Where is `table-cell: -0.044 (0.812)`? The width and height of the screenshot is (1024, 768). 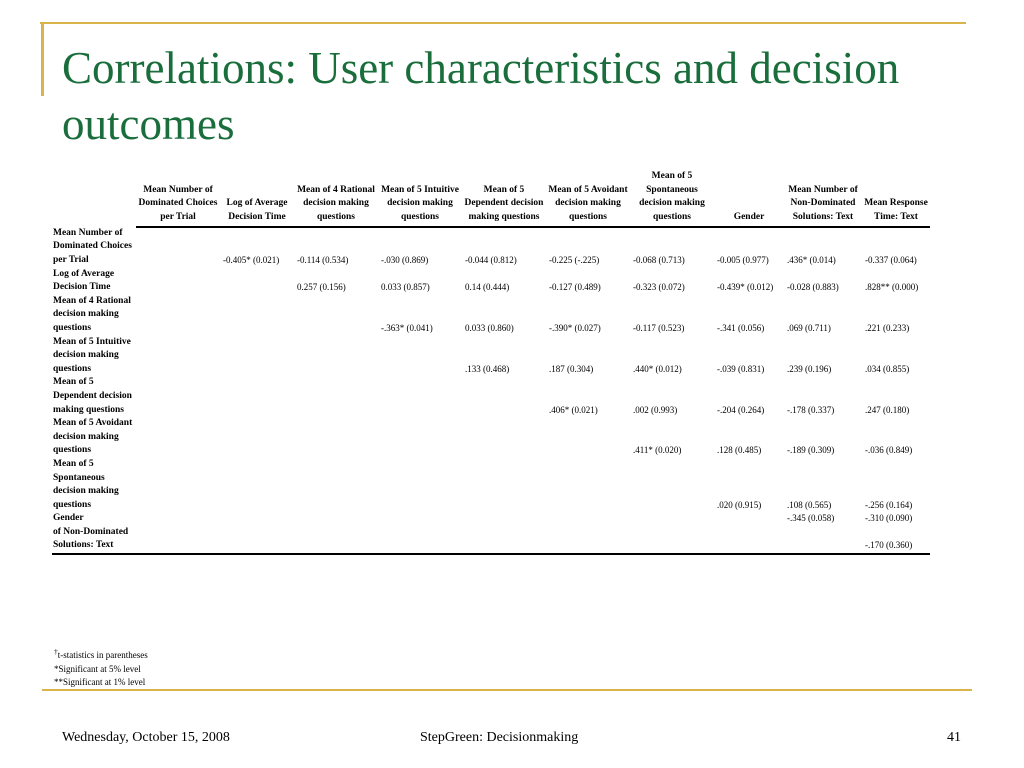
table-cell: -0.044 (0.812) is located at coordinates (491, 260).